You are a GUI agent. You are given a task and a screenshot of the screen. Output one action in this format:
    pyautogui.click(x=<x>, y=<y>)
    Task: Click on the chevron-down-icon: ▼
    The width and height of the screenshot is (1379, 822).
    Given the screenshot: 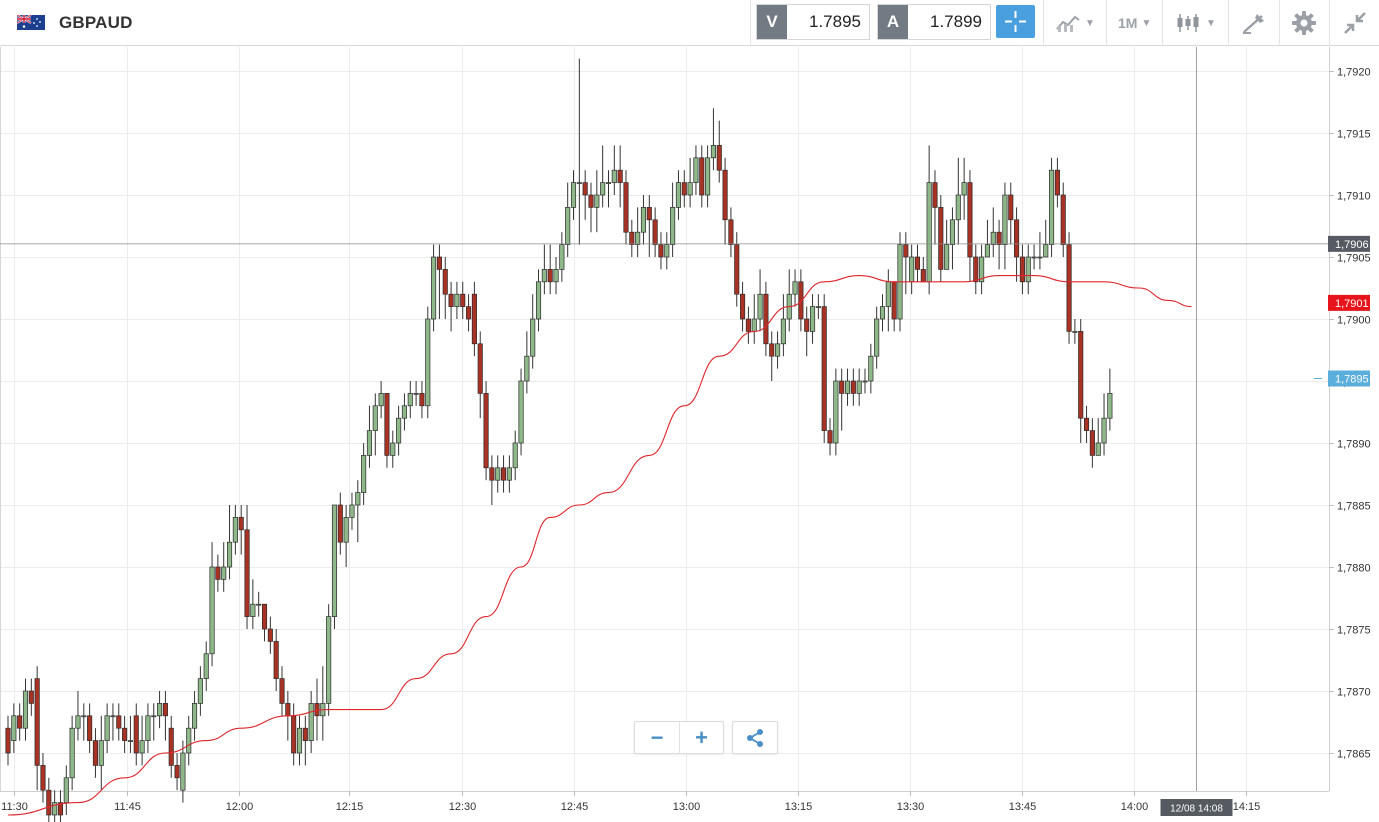 What is the action you would take?
    pyautogui.click(x=1211, y=23)
    